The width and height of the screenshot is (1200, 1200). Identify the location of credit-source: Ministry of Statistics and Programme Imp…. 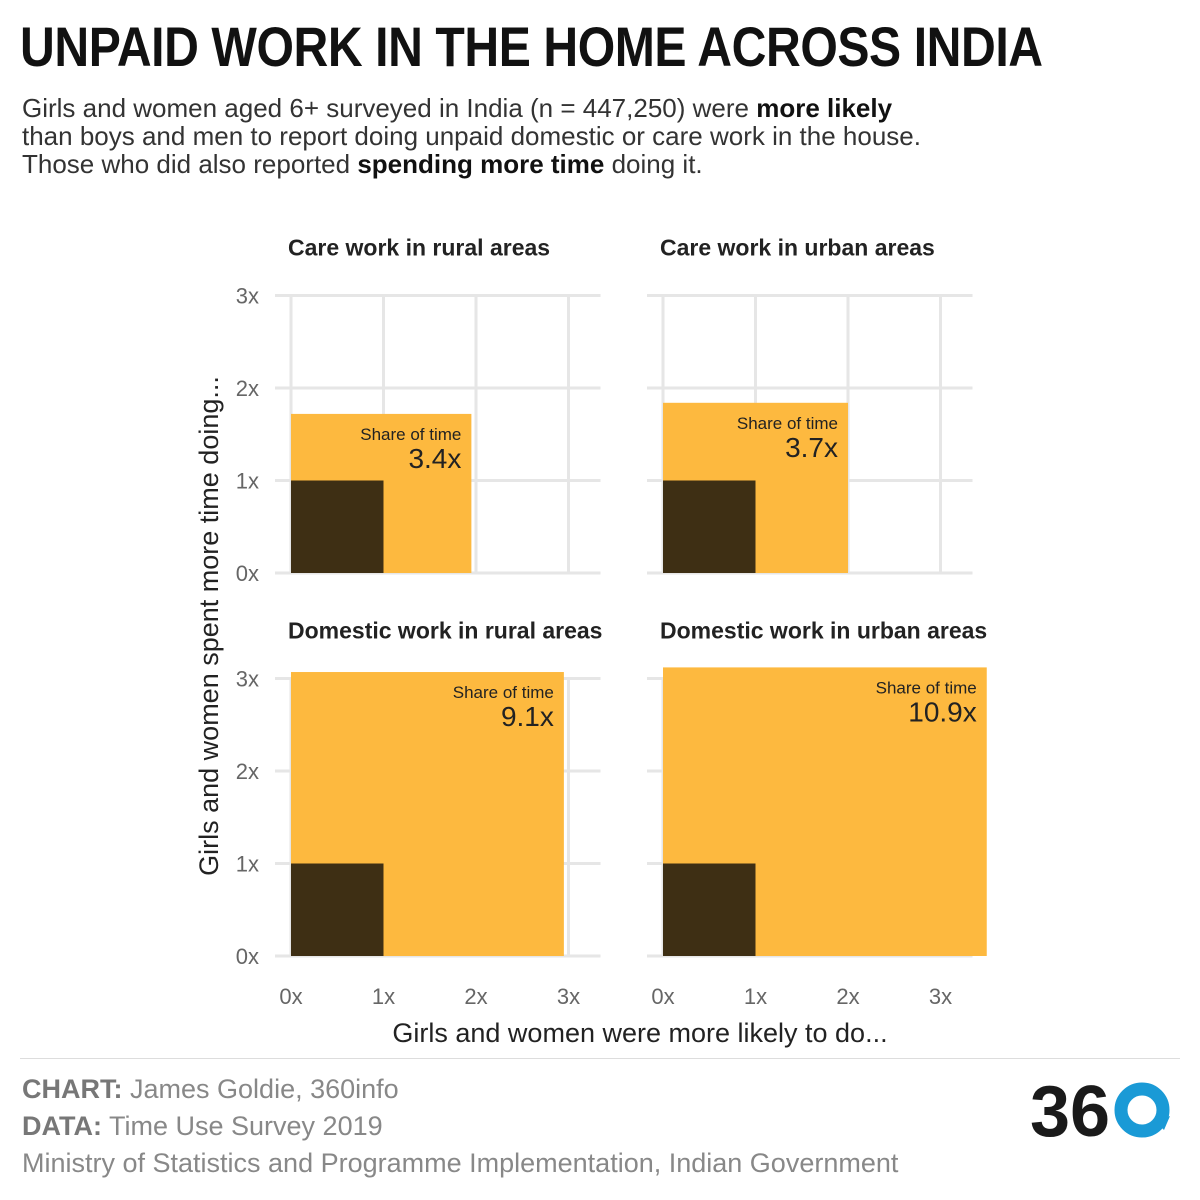
(460, 1163).